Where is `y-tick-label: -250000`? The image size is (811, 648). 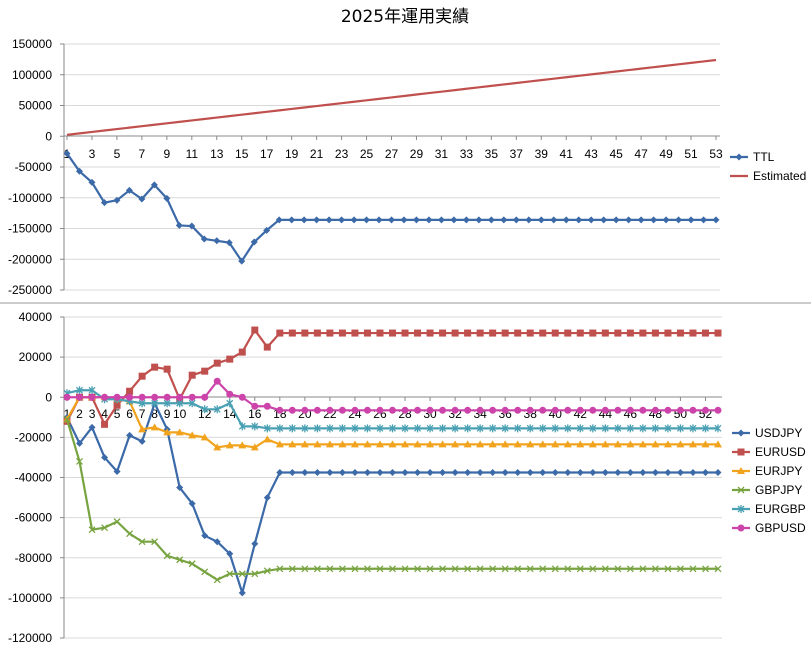
y-tick-label: -250000 is located at coordinates (30, 290).